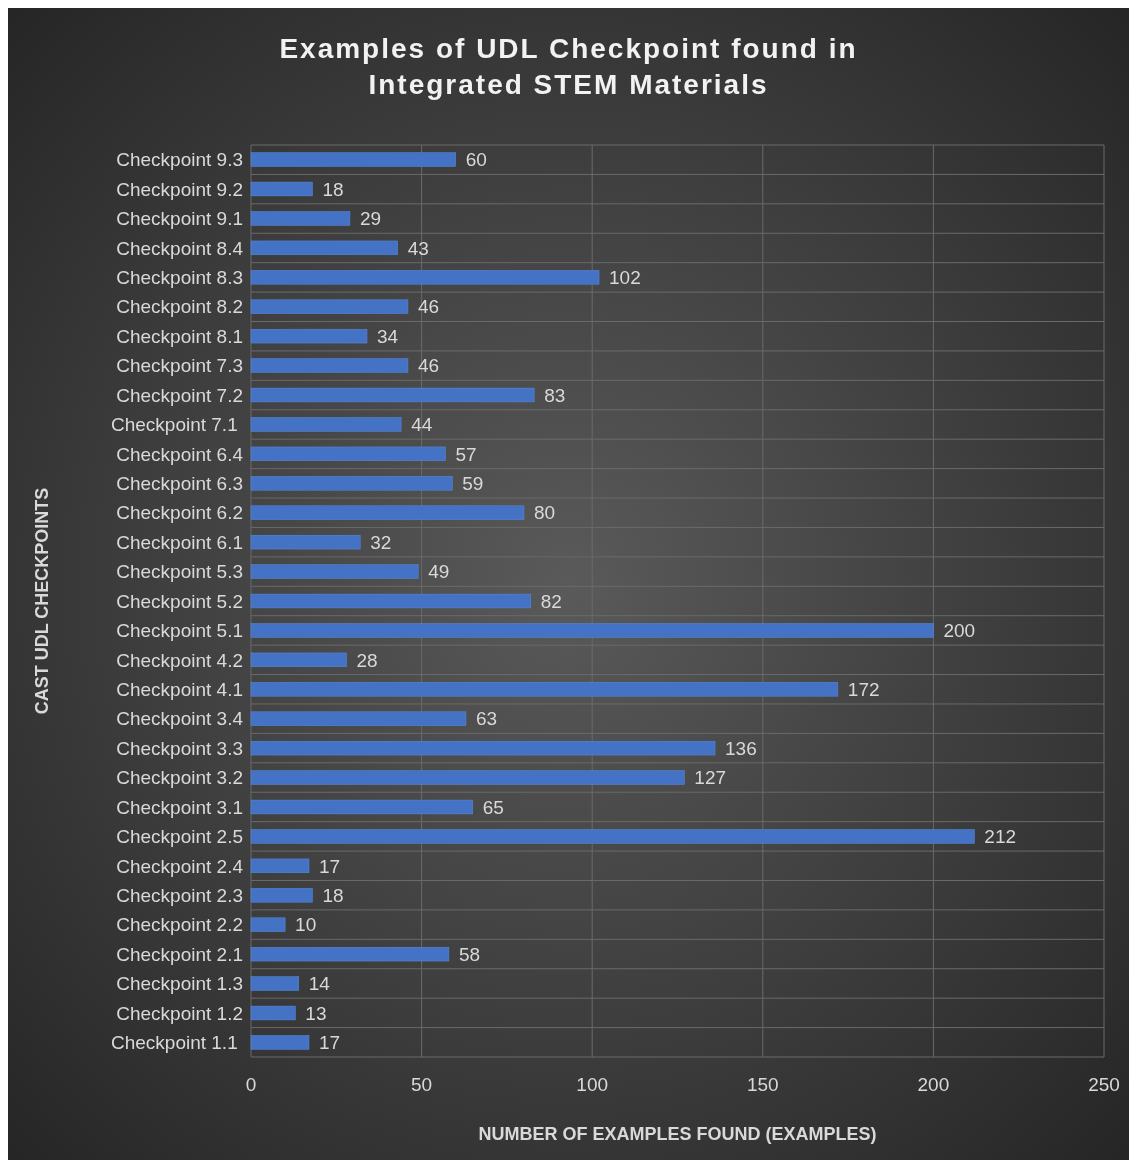  I want to click on y-tick-label: Checkpoint 9.1, so click(179, 219).